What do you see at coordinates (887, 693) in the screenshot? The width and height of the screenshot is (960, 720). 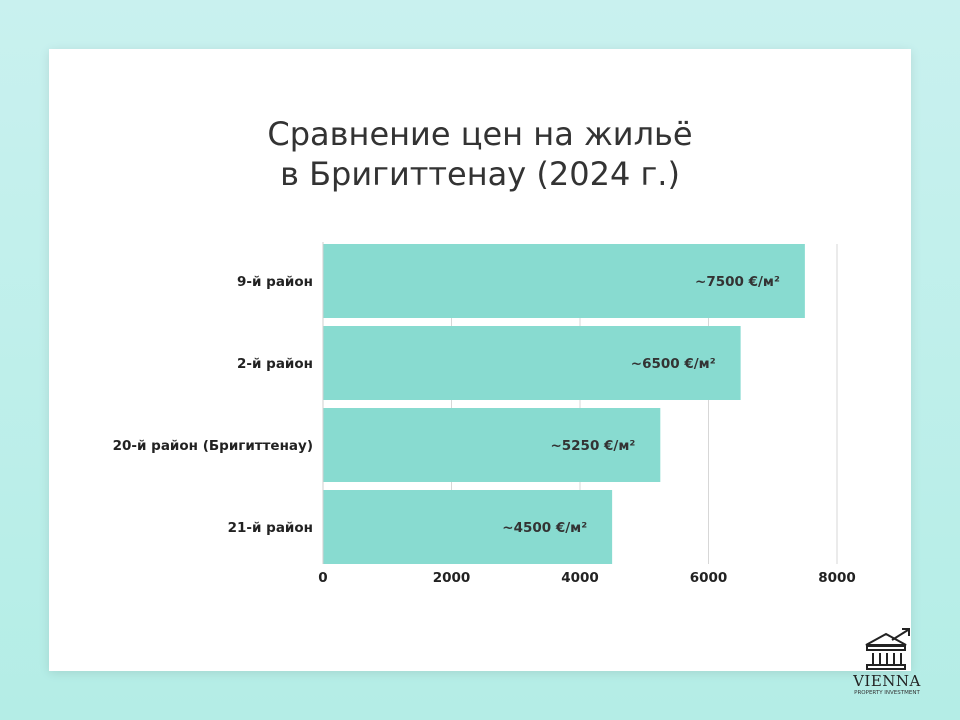 I see `brand-tagline: PROPERTY INVESTMENT` at bounding box center [887, 693].